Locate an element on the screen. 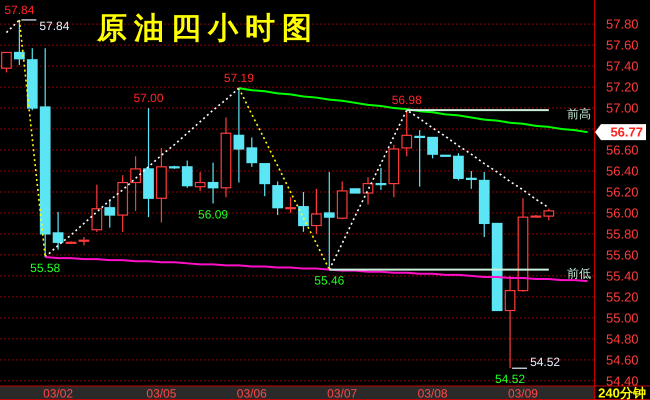  series-label: 前高 is located at coordinates (578, 114).